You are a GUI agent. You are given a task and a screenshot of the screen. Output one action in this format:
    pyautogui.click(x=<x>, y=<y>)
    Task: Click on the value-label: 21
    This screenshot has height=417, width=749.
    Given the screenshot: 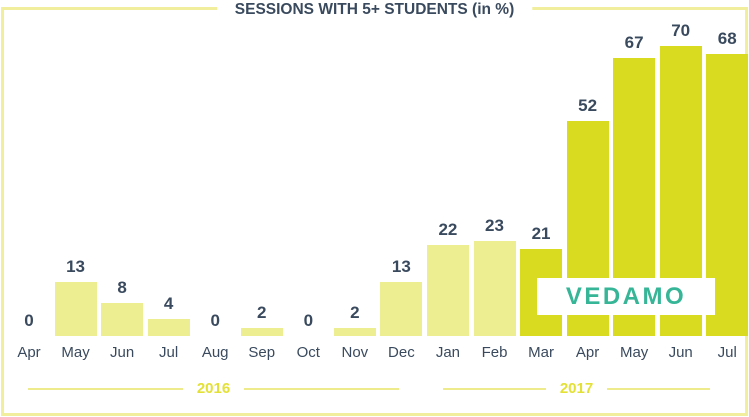 What is the action you would take?
    pyautogui.click(x=541, y=233)
    